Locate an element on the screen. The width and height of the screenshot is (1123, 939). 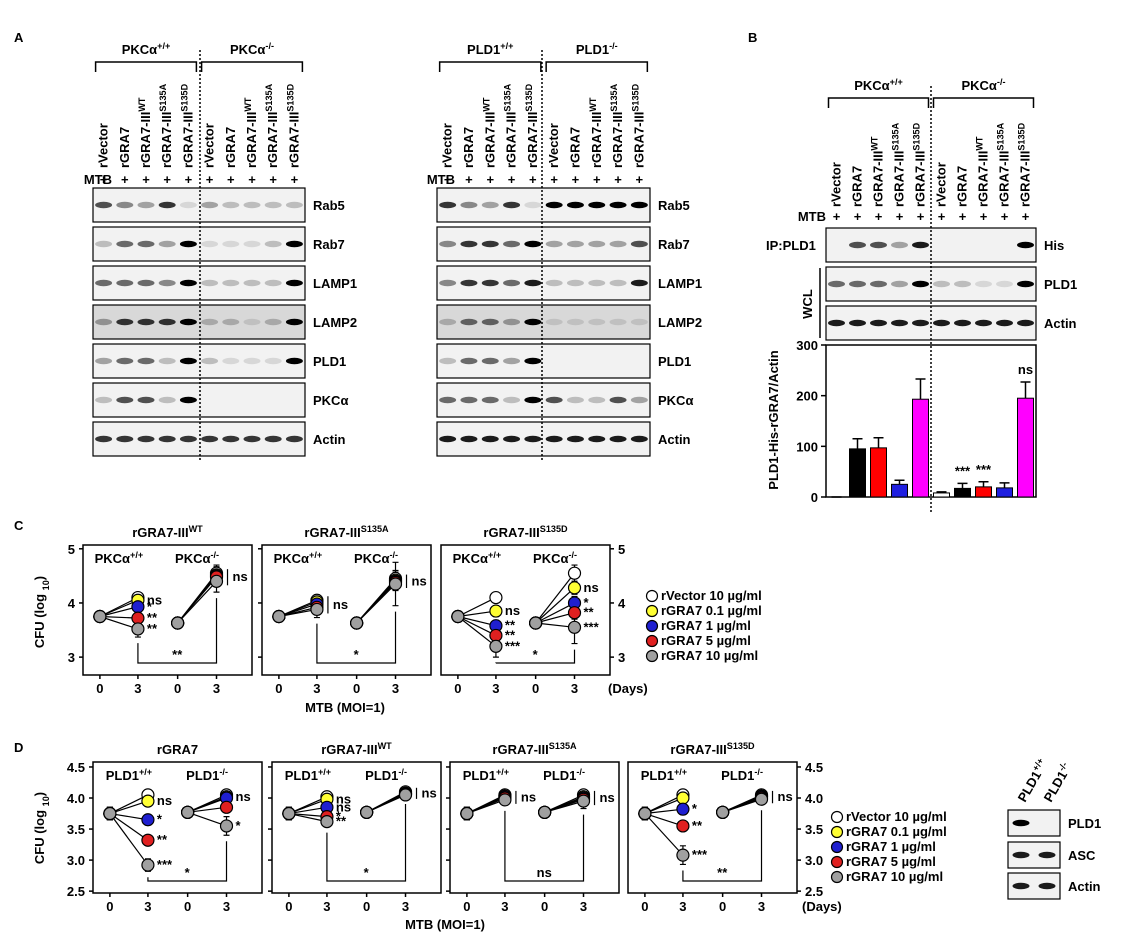
y-tick-label: 3.0 is located at coordinates (814, 860).